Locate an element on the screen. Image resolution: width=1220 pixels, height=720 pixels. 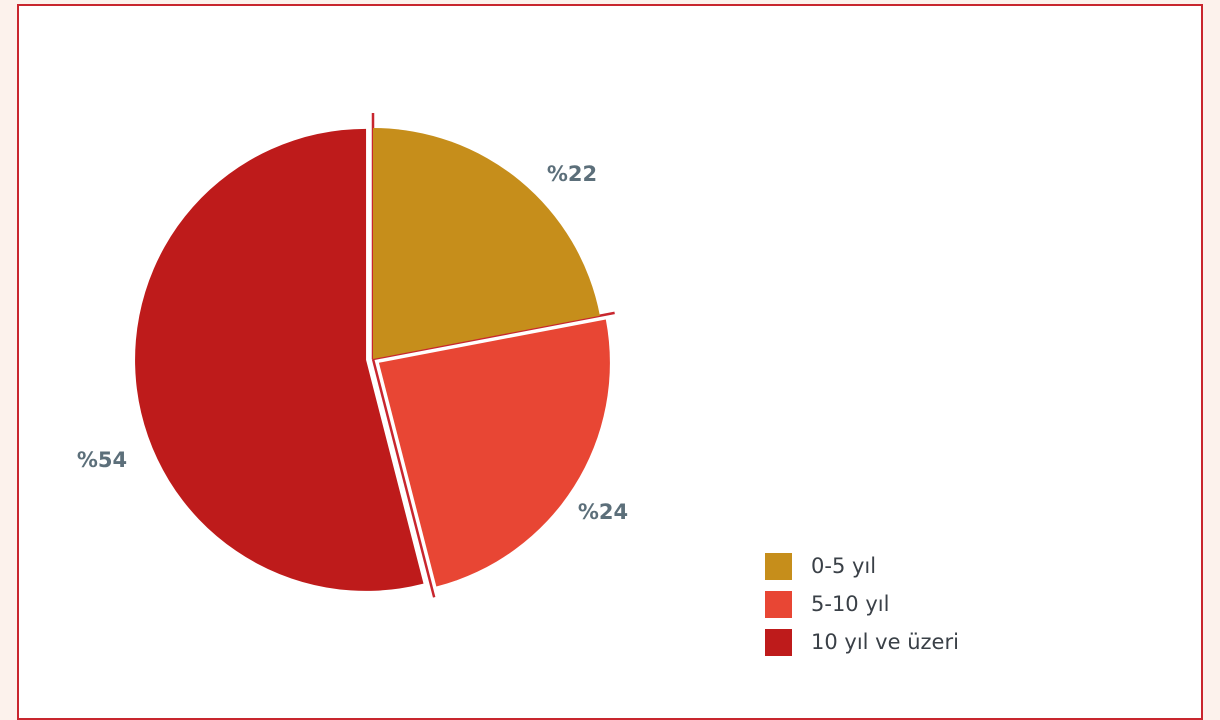
data-label: %22 is located at coordinates (572, 174).